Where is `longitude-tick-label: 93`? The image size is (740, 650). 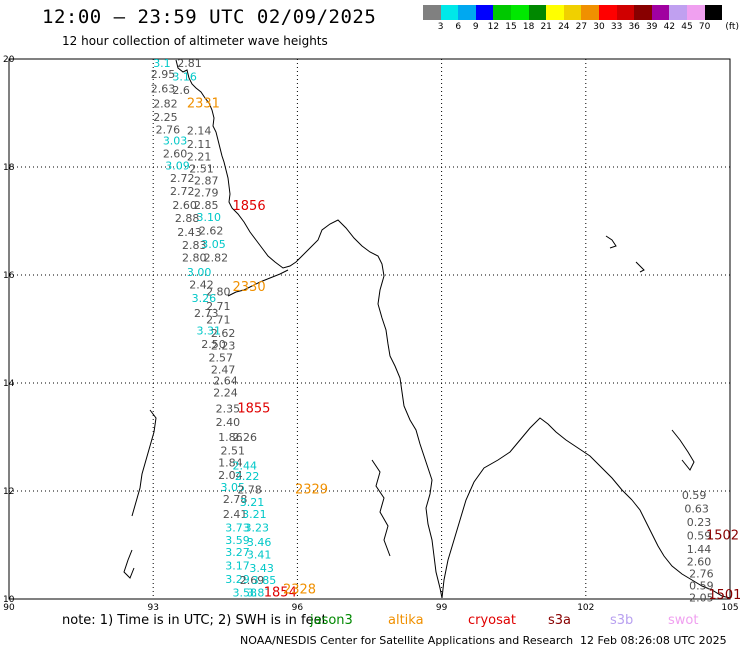 longitude-tick-label: 93 is located at coordinates (152, 608).